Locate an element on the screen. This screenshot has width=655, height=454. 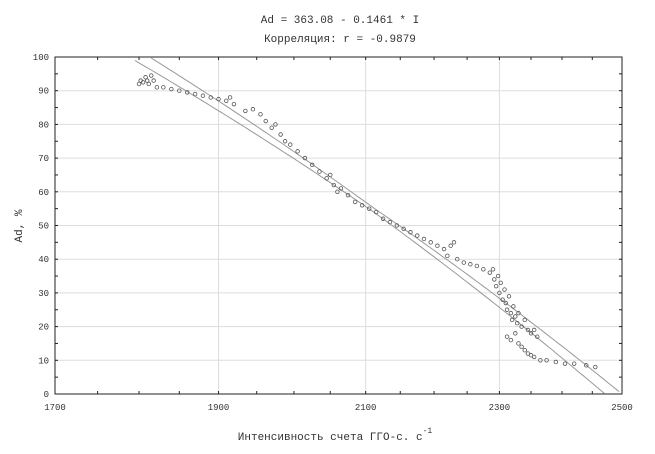
chart-title: Ad = 363.08 - 0.1461 * I is located at coordinates (340, 21).